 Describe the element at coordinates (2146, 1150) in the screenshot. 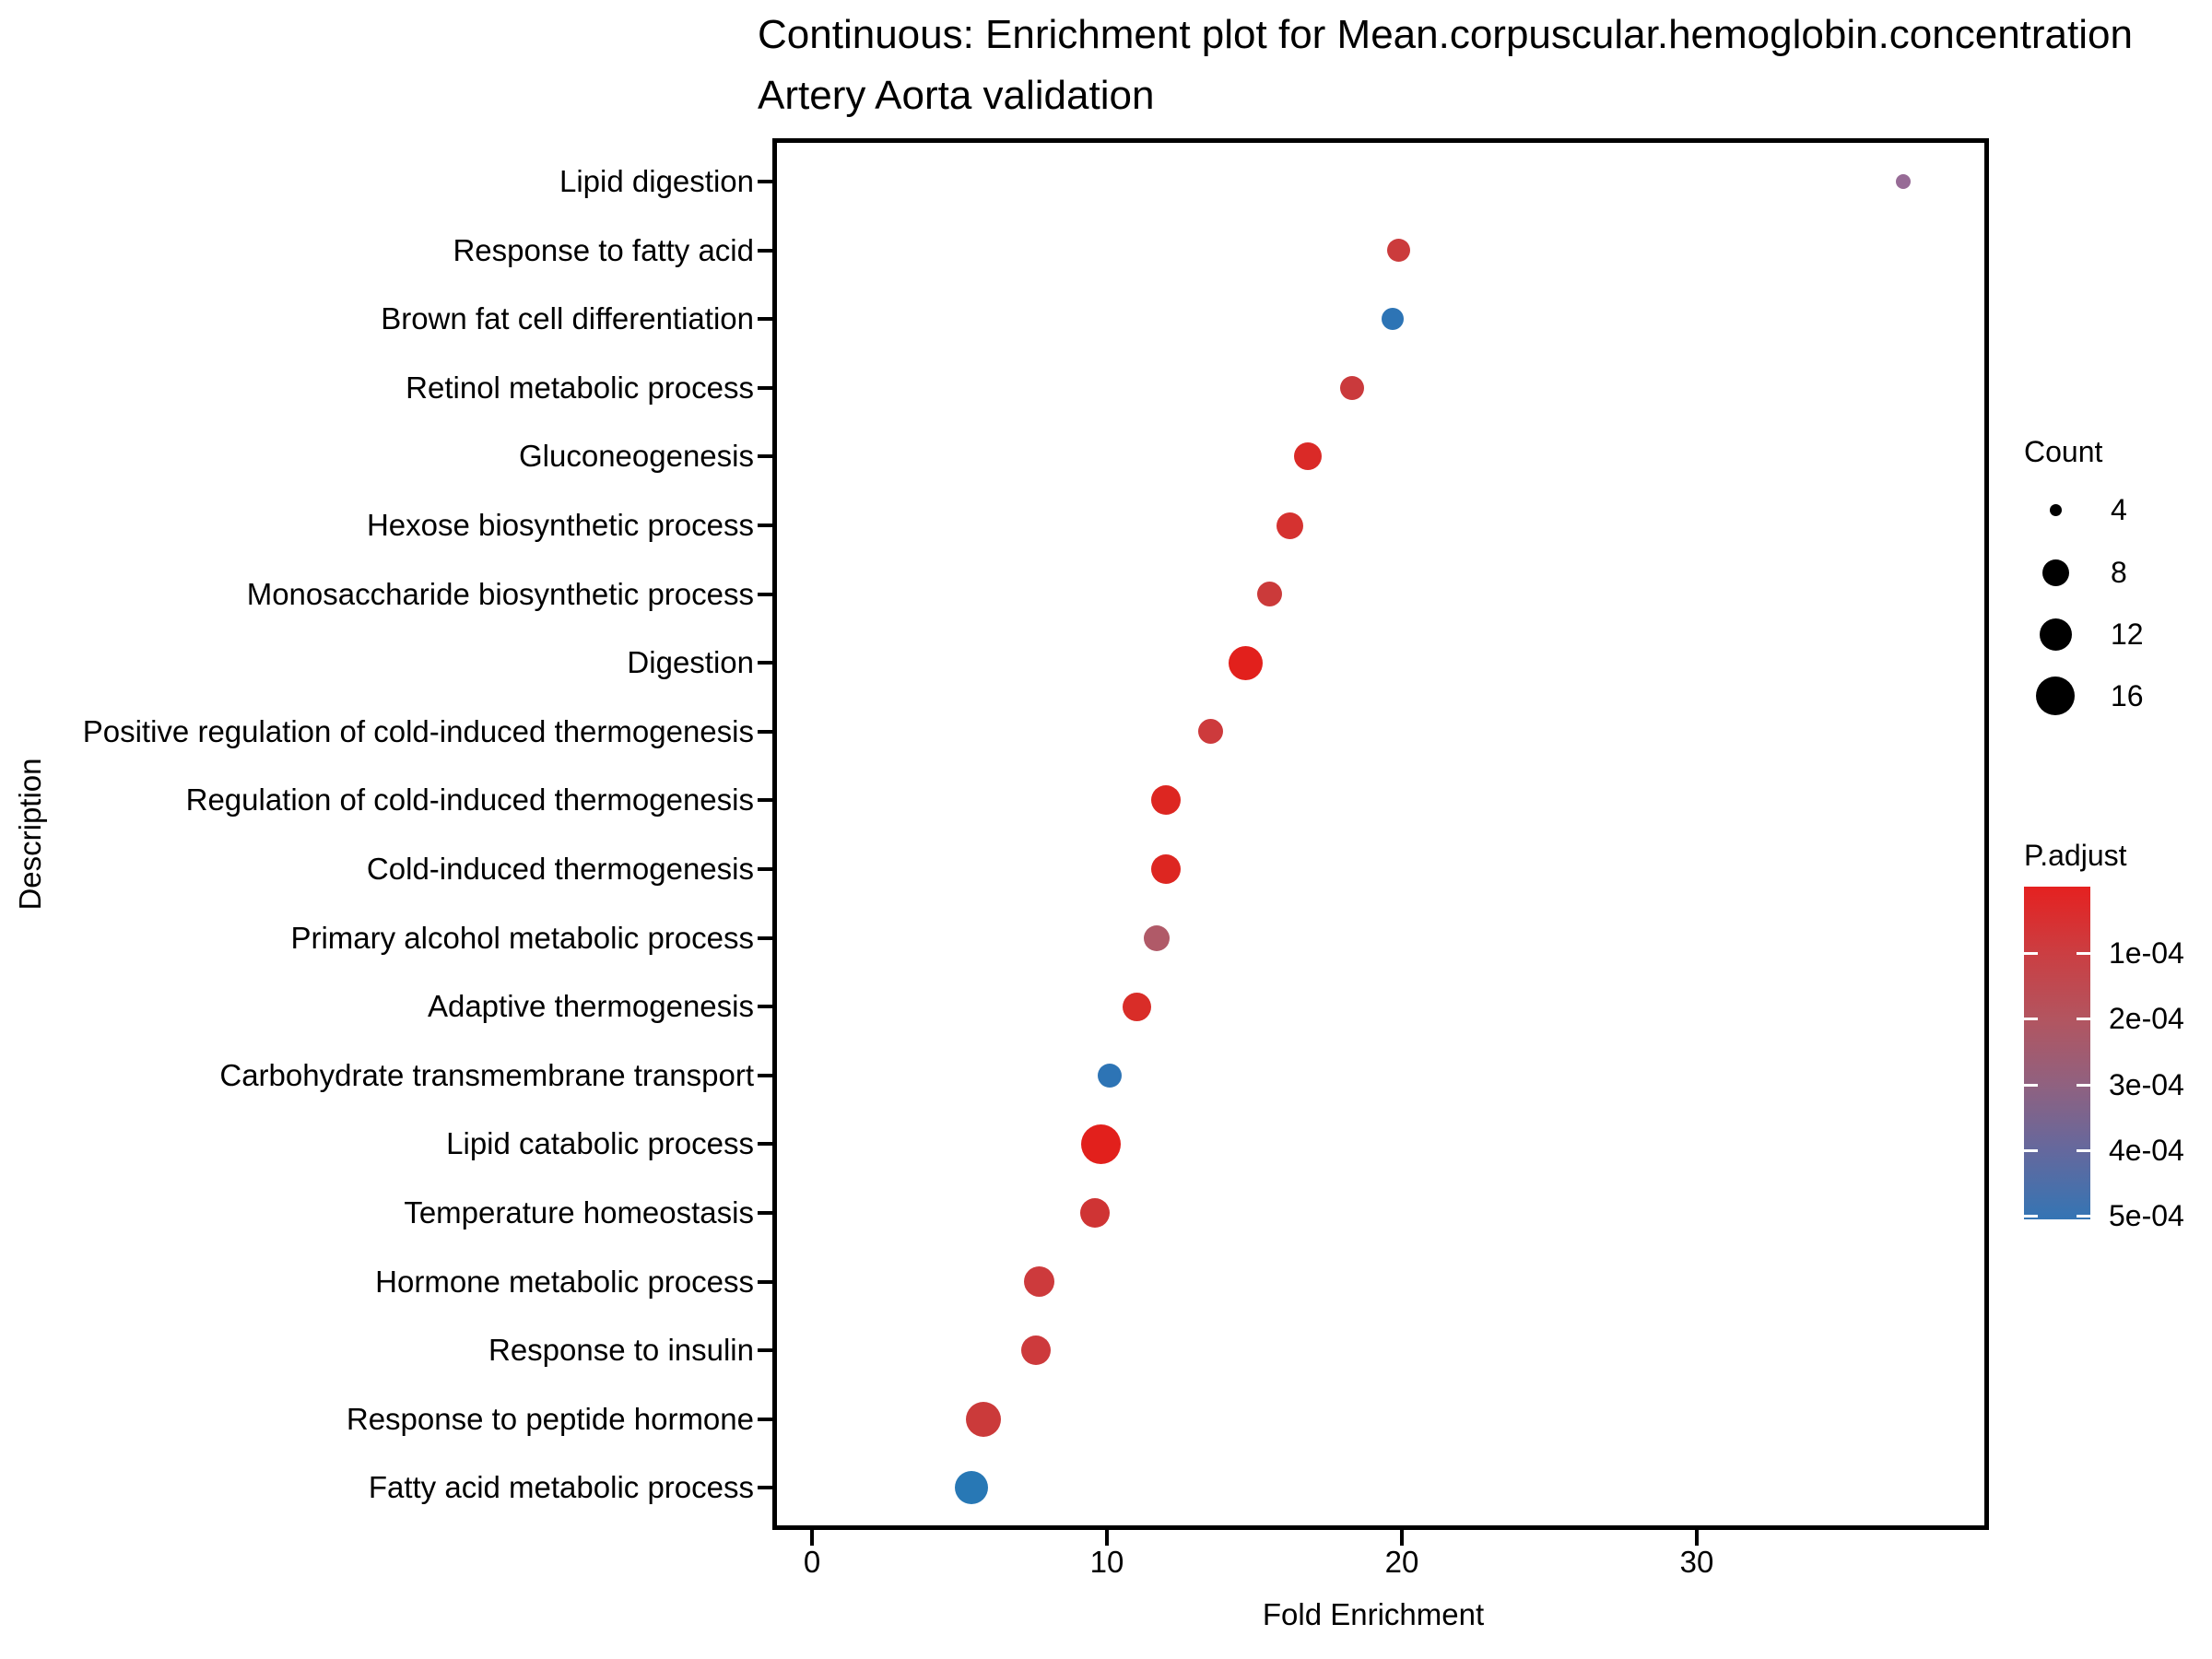

I see `padjust-tick-label: 4e-04` at that location.